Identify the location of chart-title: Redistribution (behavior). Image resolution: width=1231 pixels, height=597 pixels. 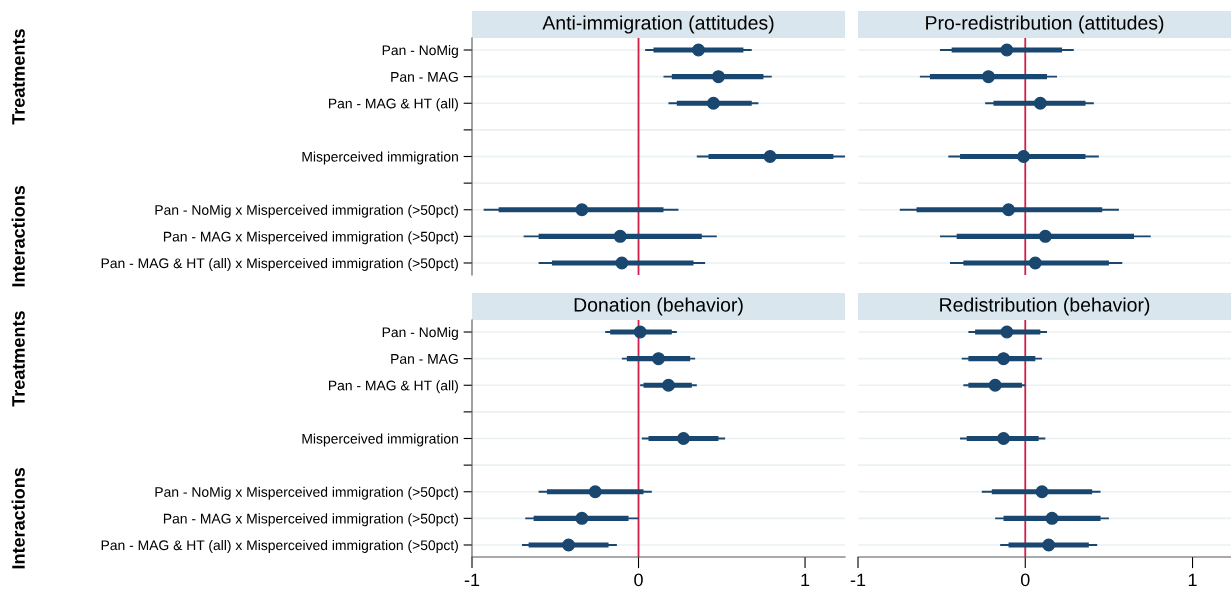
(1045, 306).